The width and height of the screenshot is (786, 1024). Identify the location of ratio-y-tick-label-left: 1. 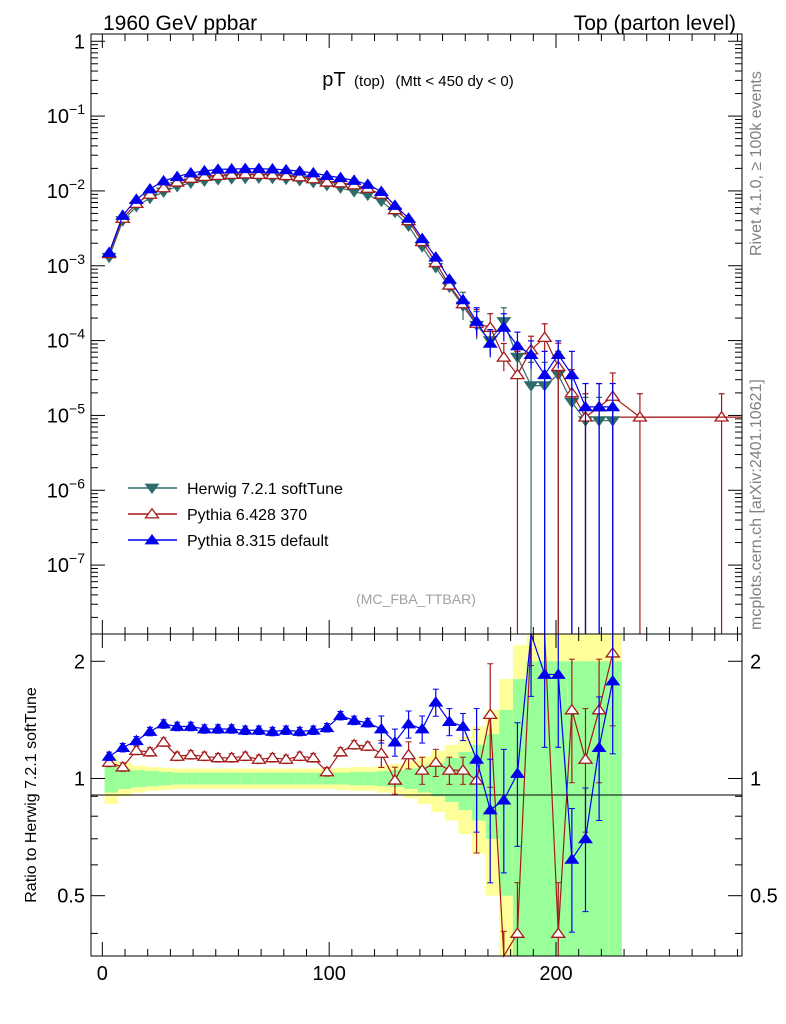
(79, 779).